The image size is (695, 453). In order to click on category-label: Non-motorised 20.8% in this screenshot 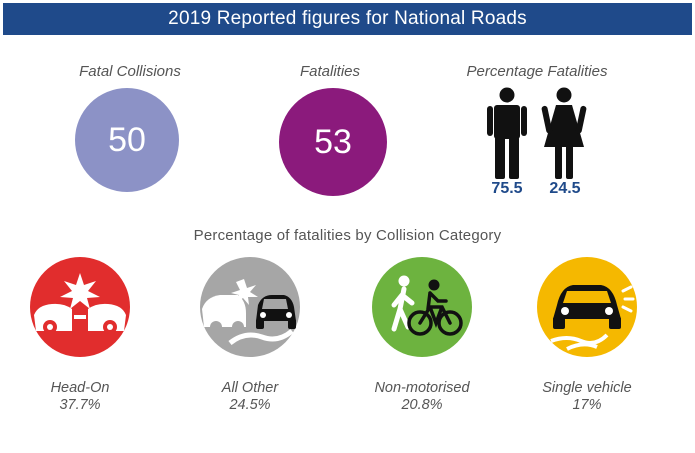, I will do `click(422, 397)`.